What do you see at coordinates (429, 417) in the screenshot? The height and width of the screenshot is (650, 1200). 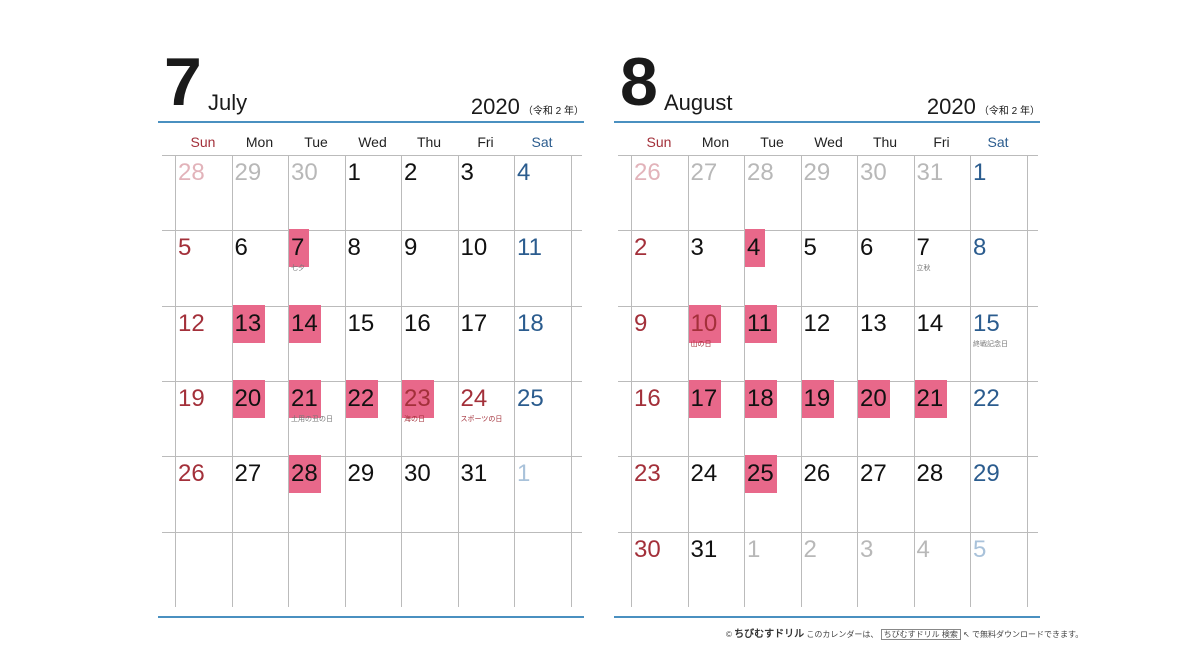 I see `day-cell: 23 海の日` at bounding box center [429, 417].